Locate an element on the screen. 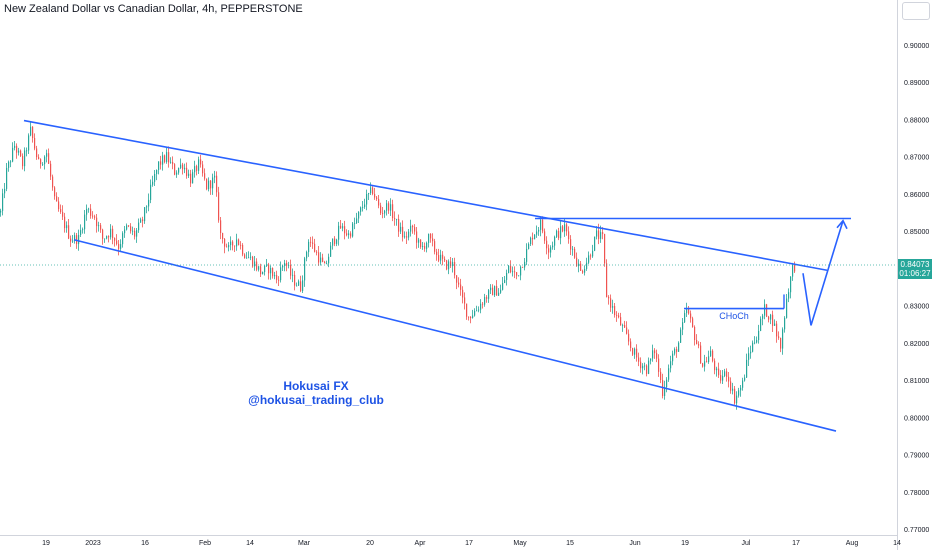 Image resolution: width=932 pixels, height=555 pixels. y-tick-label: 0.89000 is located at coordinates (916, 83).